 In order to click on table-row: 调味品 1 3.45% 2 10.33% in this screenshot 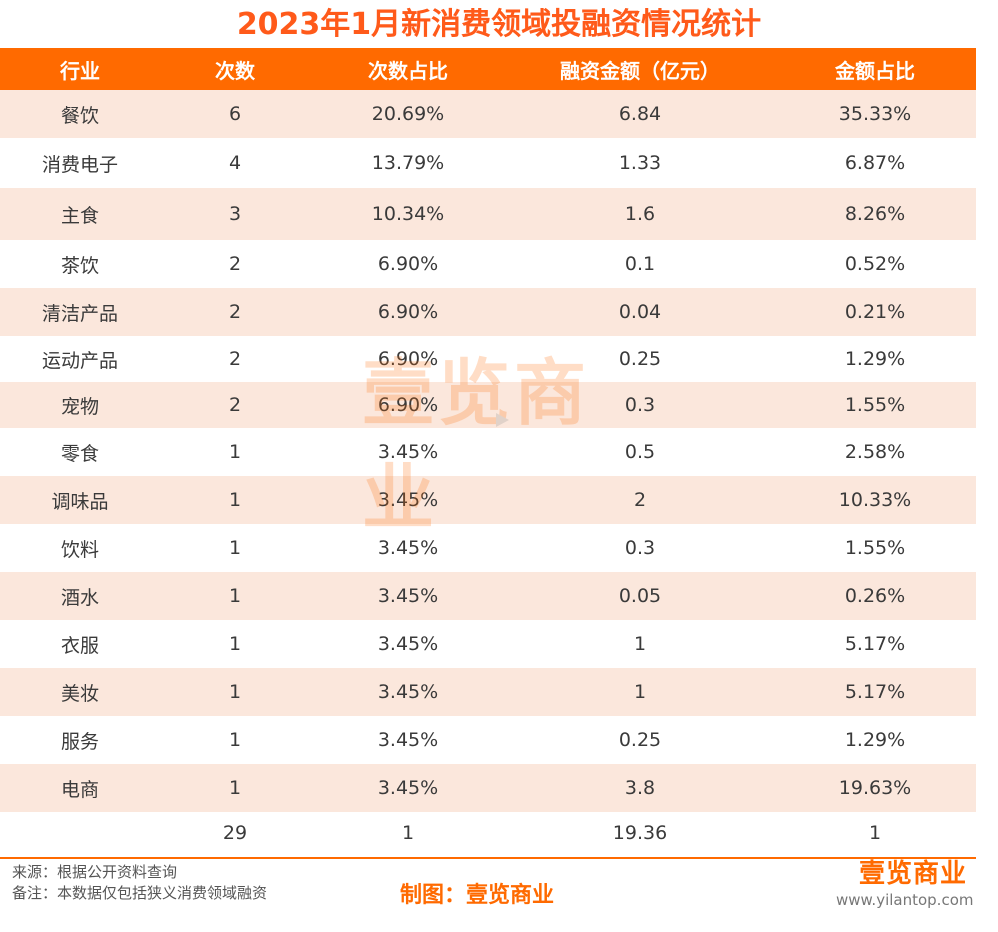, I will do `click(488, 500)`.